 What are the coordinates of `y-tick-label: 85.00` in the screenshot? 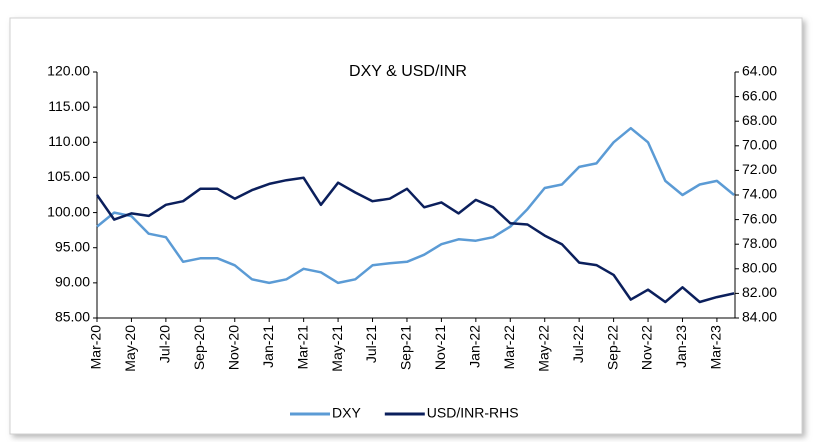 It's located at (72, 317).